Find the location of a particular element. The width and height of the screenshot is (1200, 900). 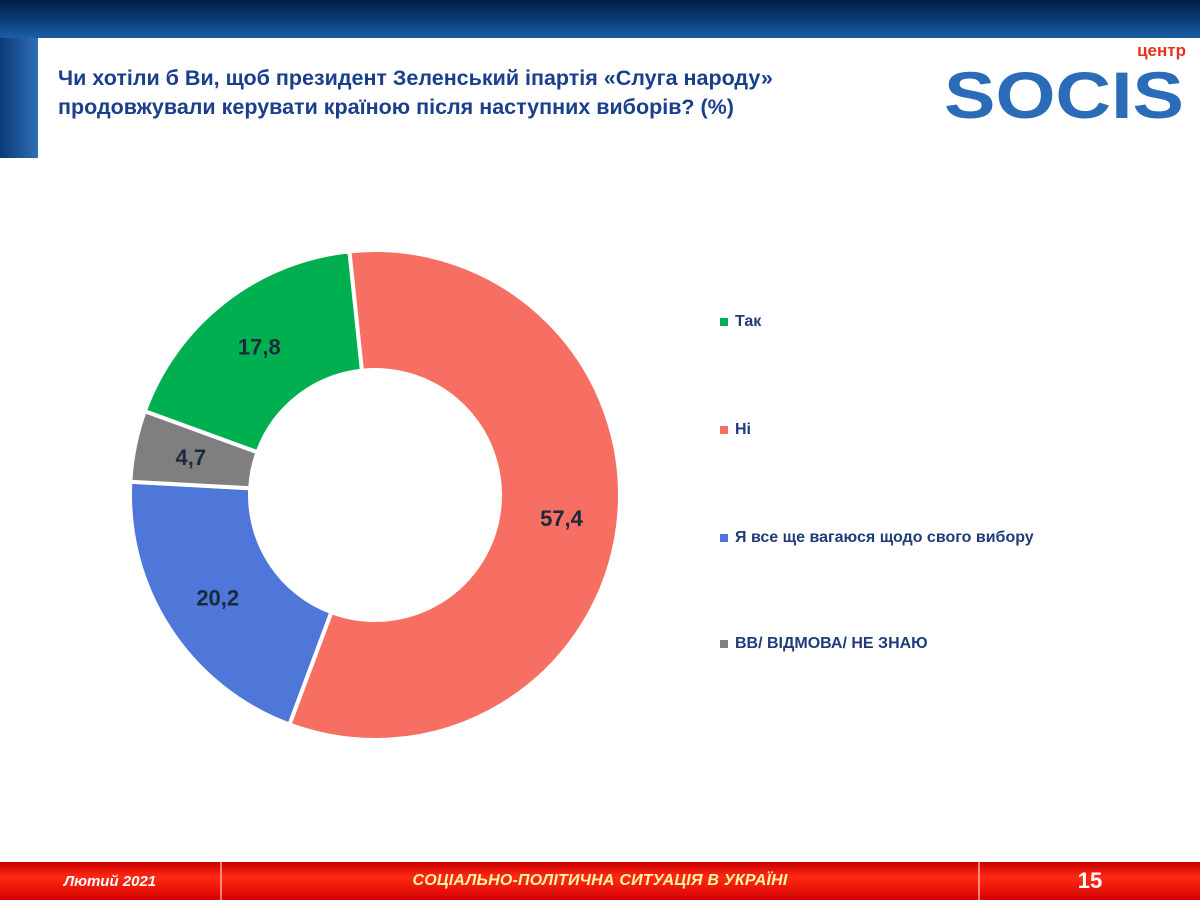

legend-label: Ні is located at coordinates (743, 429).